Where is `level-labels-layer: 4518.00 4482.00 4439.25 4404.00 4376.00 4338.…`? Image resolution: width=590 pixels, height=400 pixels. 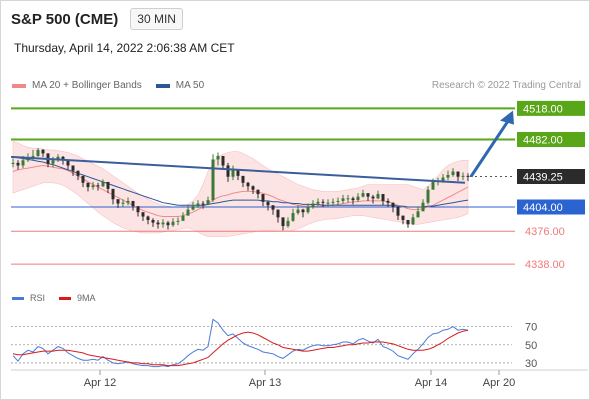
level-labels-layer: 4518.00 4482.00 4439.25 4404.00 4376.00 4338.… is located at coordinates (551, 185).